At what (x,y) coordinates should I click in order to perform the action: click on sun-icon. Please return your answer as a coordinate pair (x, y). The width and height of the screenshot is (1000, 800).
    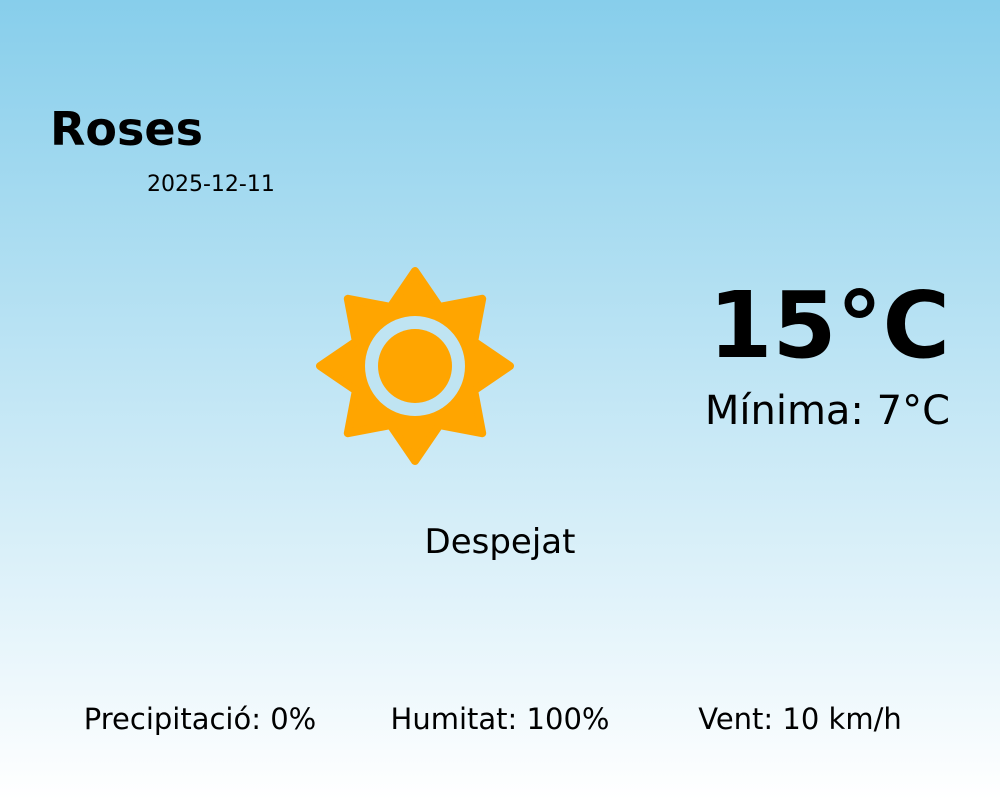
    Looking at the image, I should click on (415, 366).